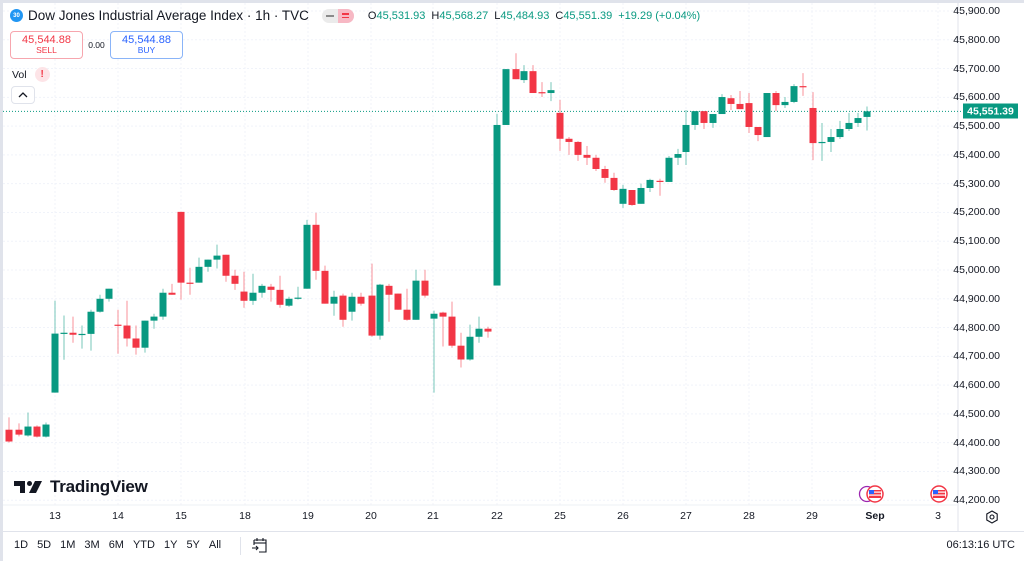 This screenshot has height=561, width=1024. I want to click on range-button-3m: 3M, so click(92, 545).